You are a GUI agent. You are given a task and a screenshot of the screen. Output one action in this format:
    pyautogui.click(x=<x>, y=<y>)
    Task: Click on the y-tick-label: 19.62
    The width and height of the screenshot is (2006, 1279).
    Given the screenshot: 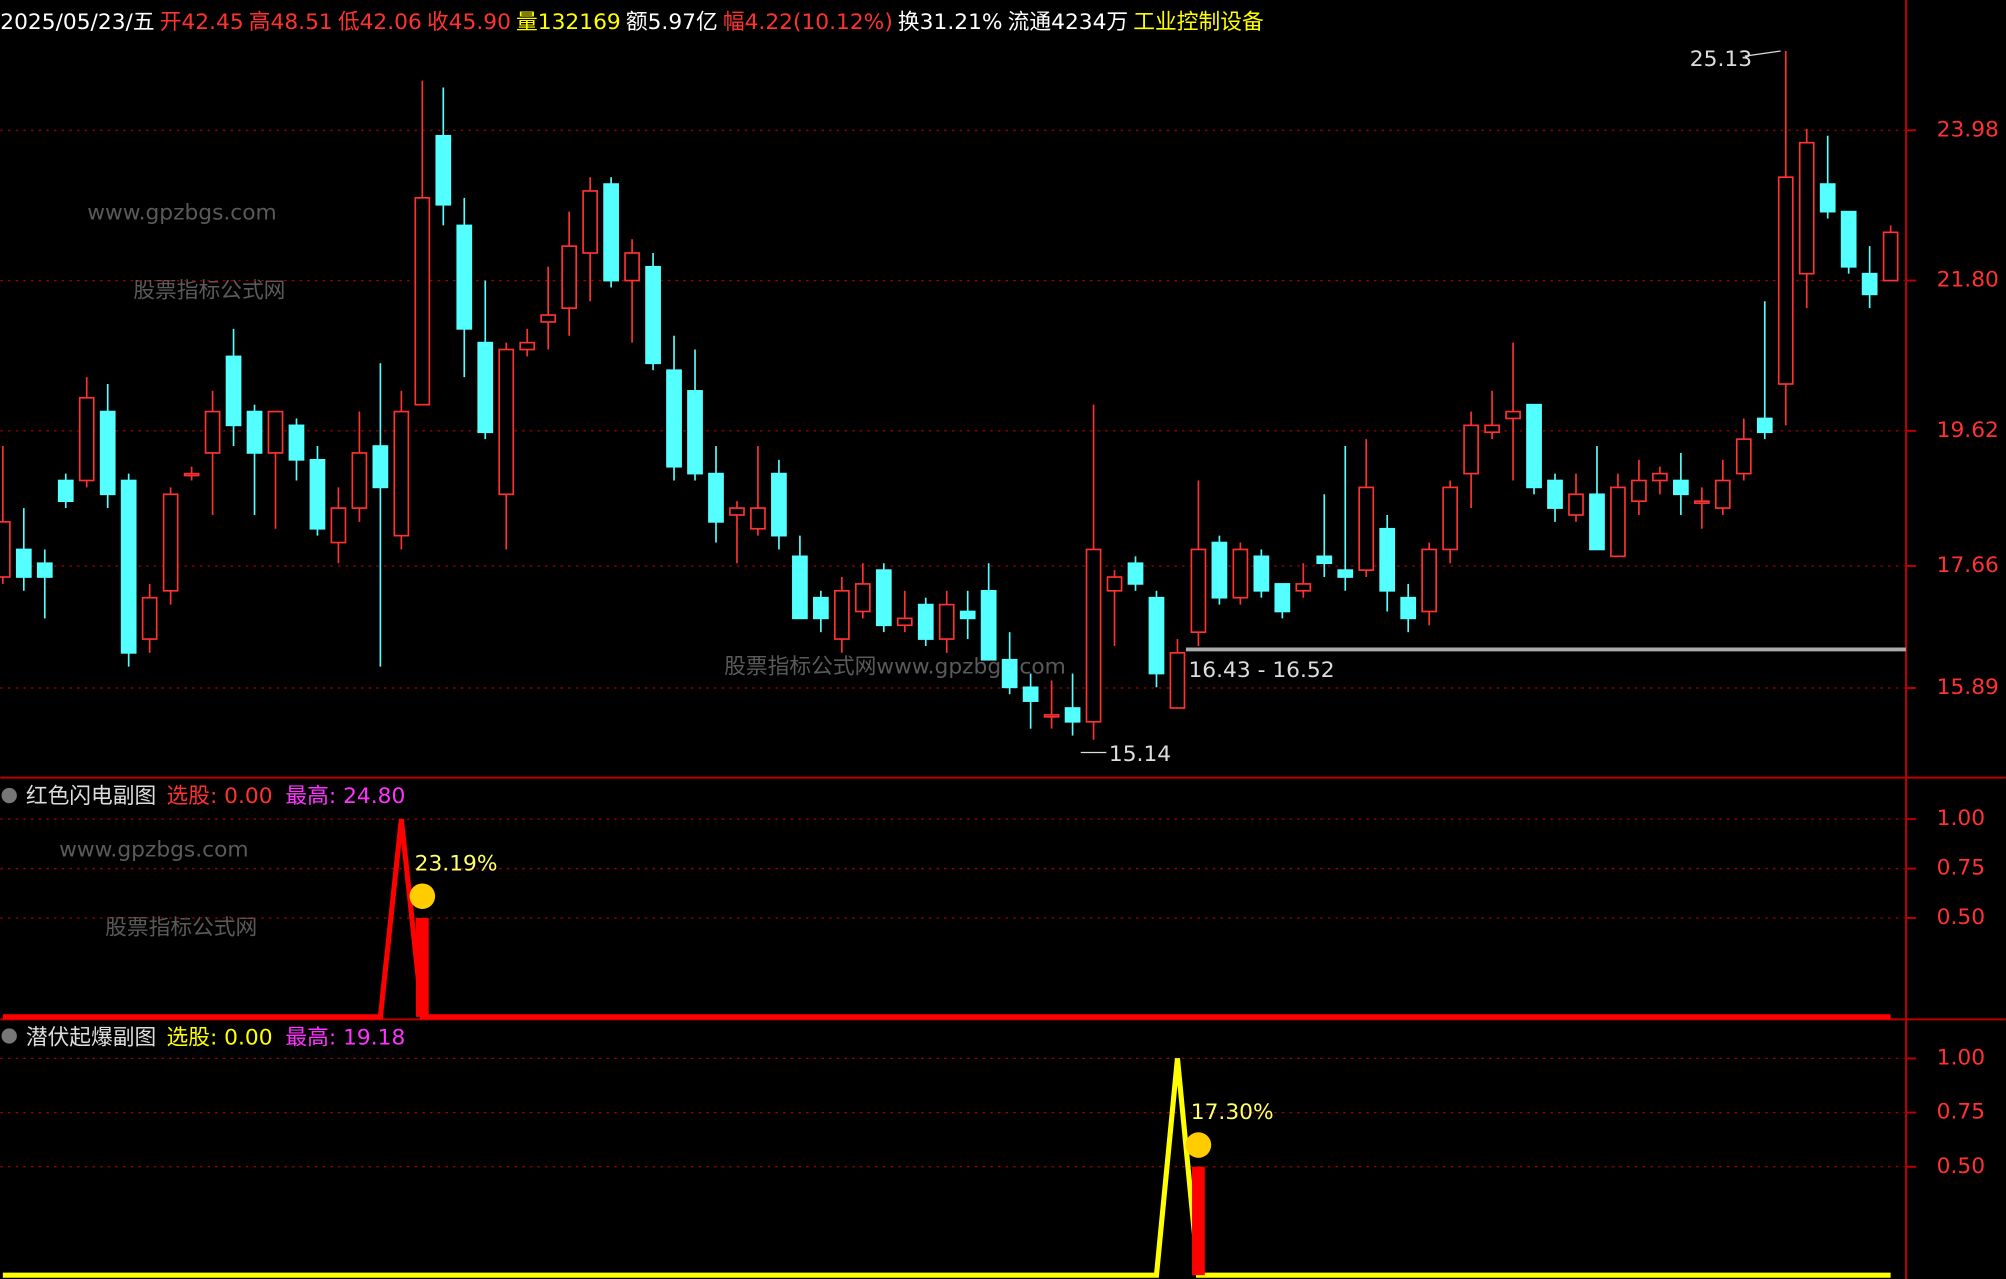 What is the action you would take?
    pyautogui.click(x=1968, y=430)
    